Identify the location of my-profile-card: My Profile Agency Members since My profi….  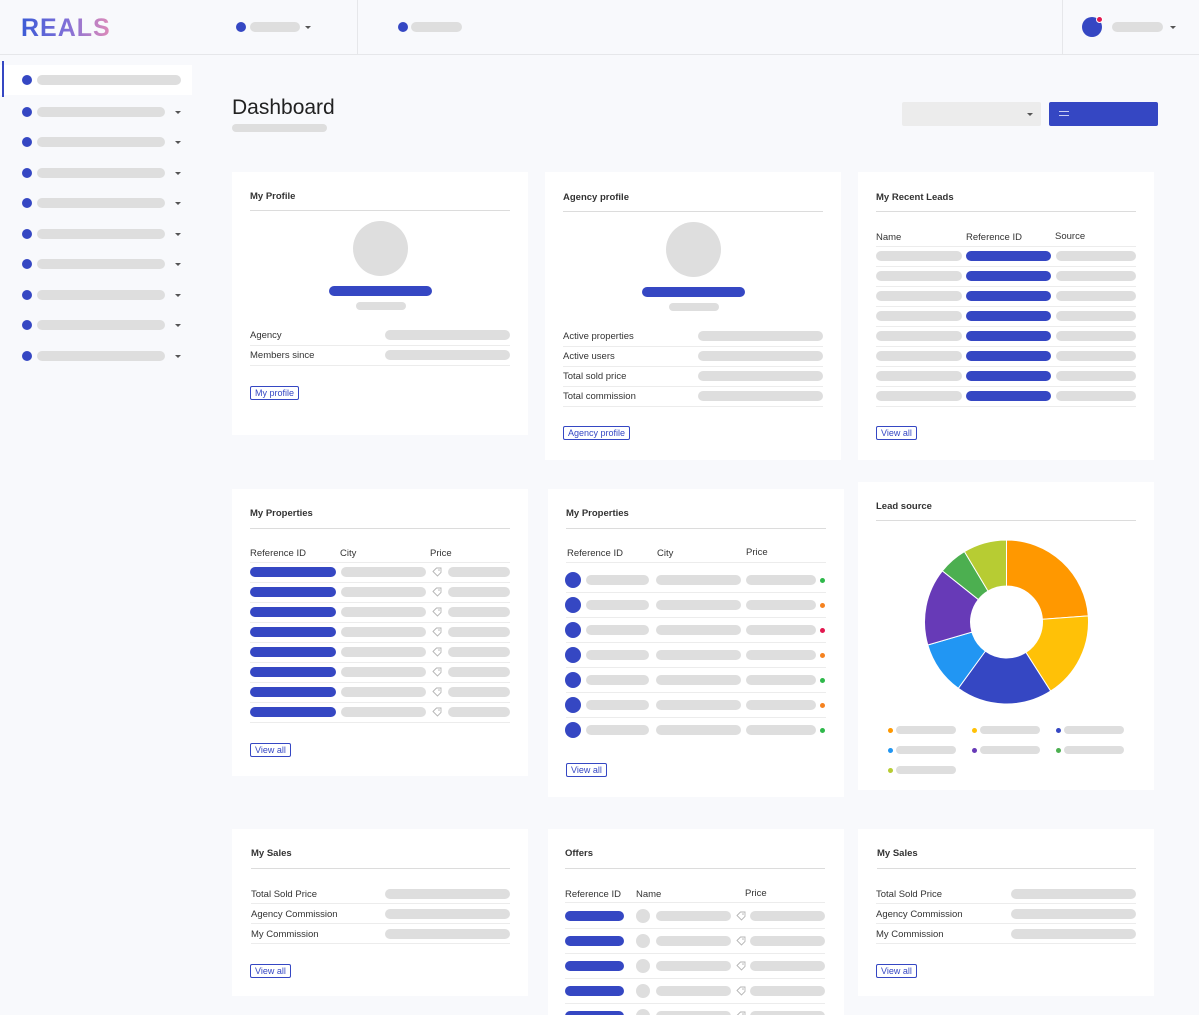
(380, 303).